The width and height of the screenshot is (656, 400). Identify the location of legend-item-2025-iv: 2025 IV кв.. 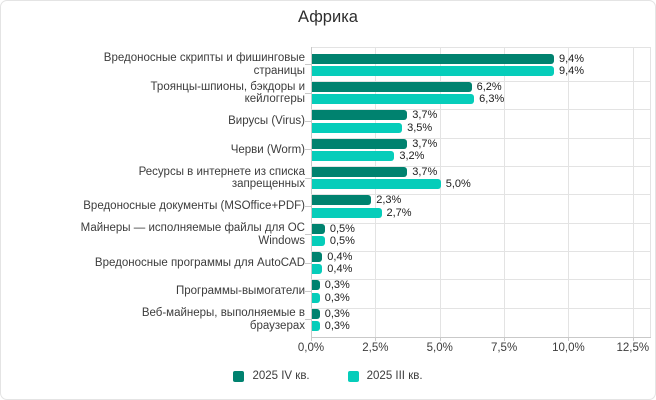
(271, 376).